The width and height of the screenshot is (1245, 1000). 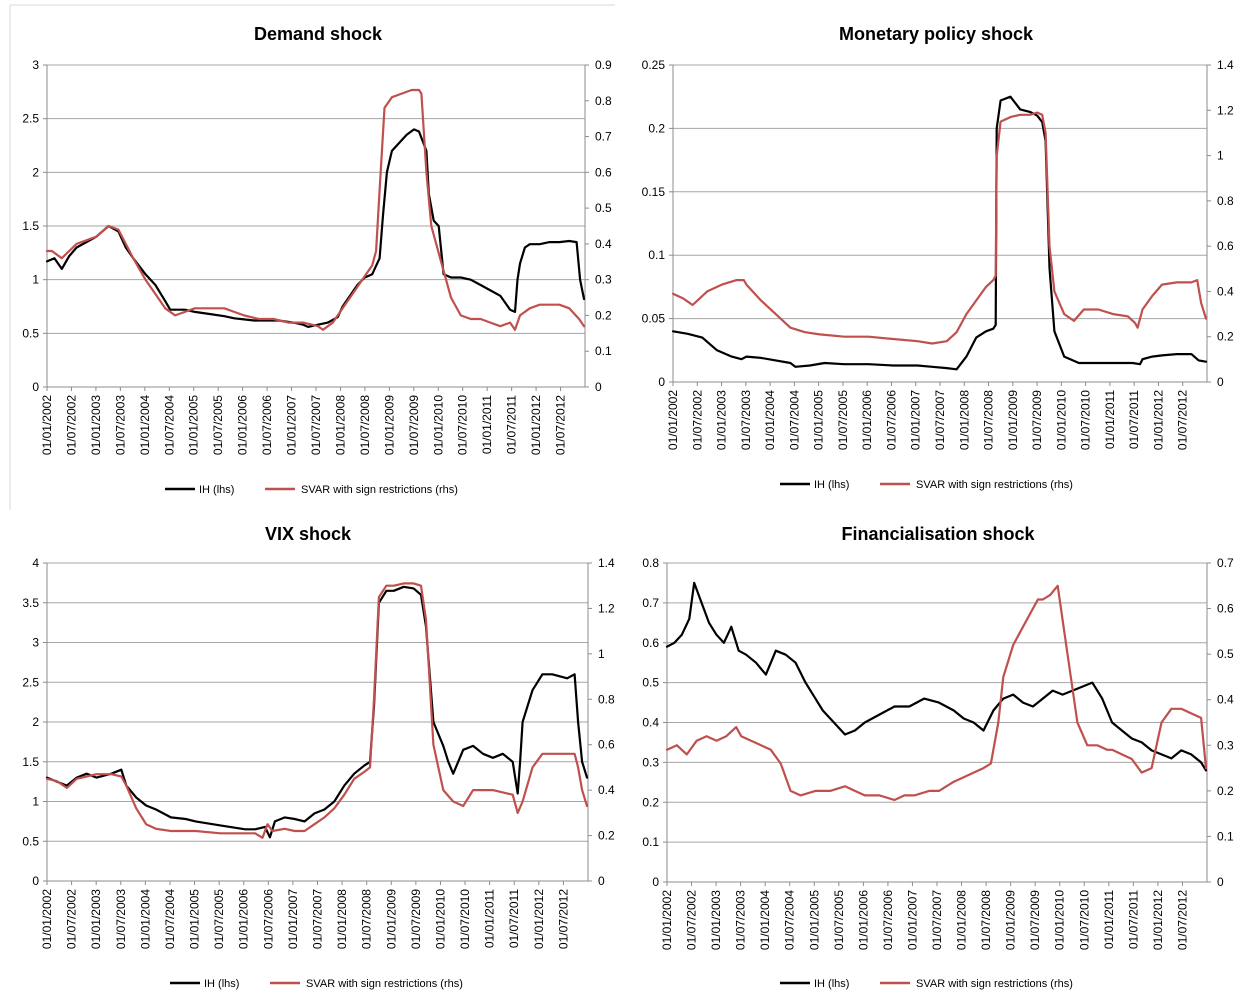 What do you see at coordinates (35, 722) in the screenshot?
I see `y-left-tick-label: 2` at bounding box center [35, 722].